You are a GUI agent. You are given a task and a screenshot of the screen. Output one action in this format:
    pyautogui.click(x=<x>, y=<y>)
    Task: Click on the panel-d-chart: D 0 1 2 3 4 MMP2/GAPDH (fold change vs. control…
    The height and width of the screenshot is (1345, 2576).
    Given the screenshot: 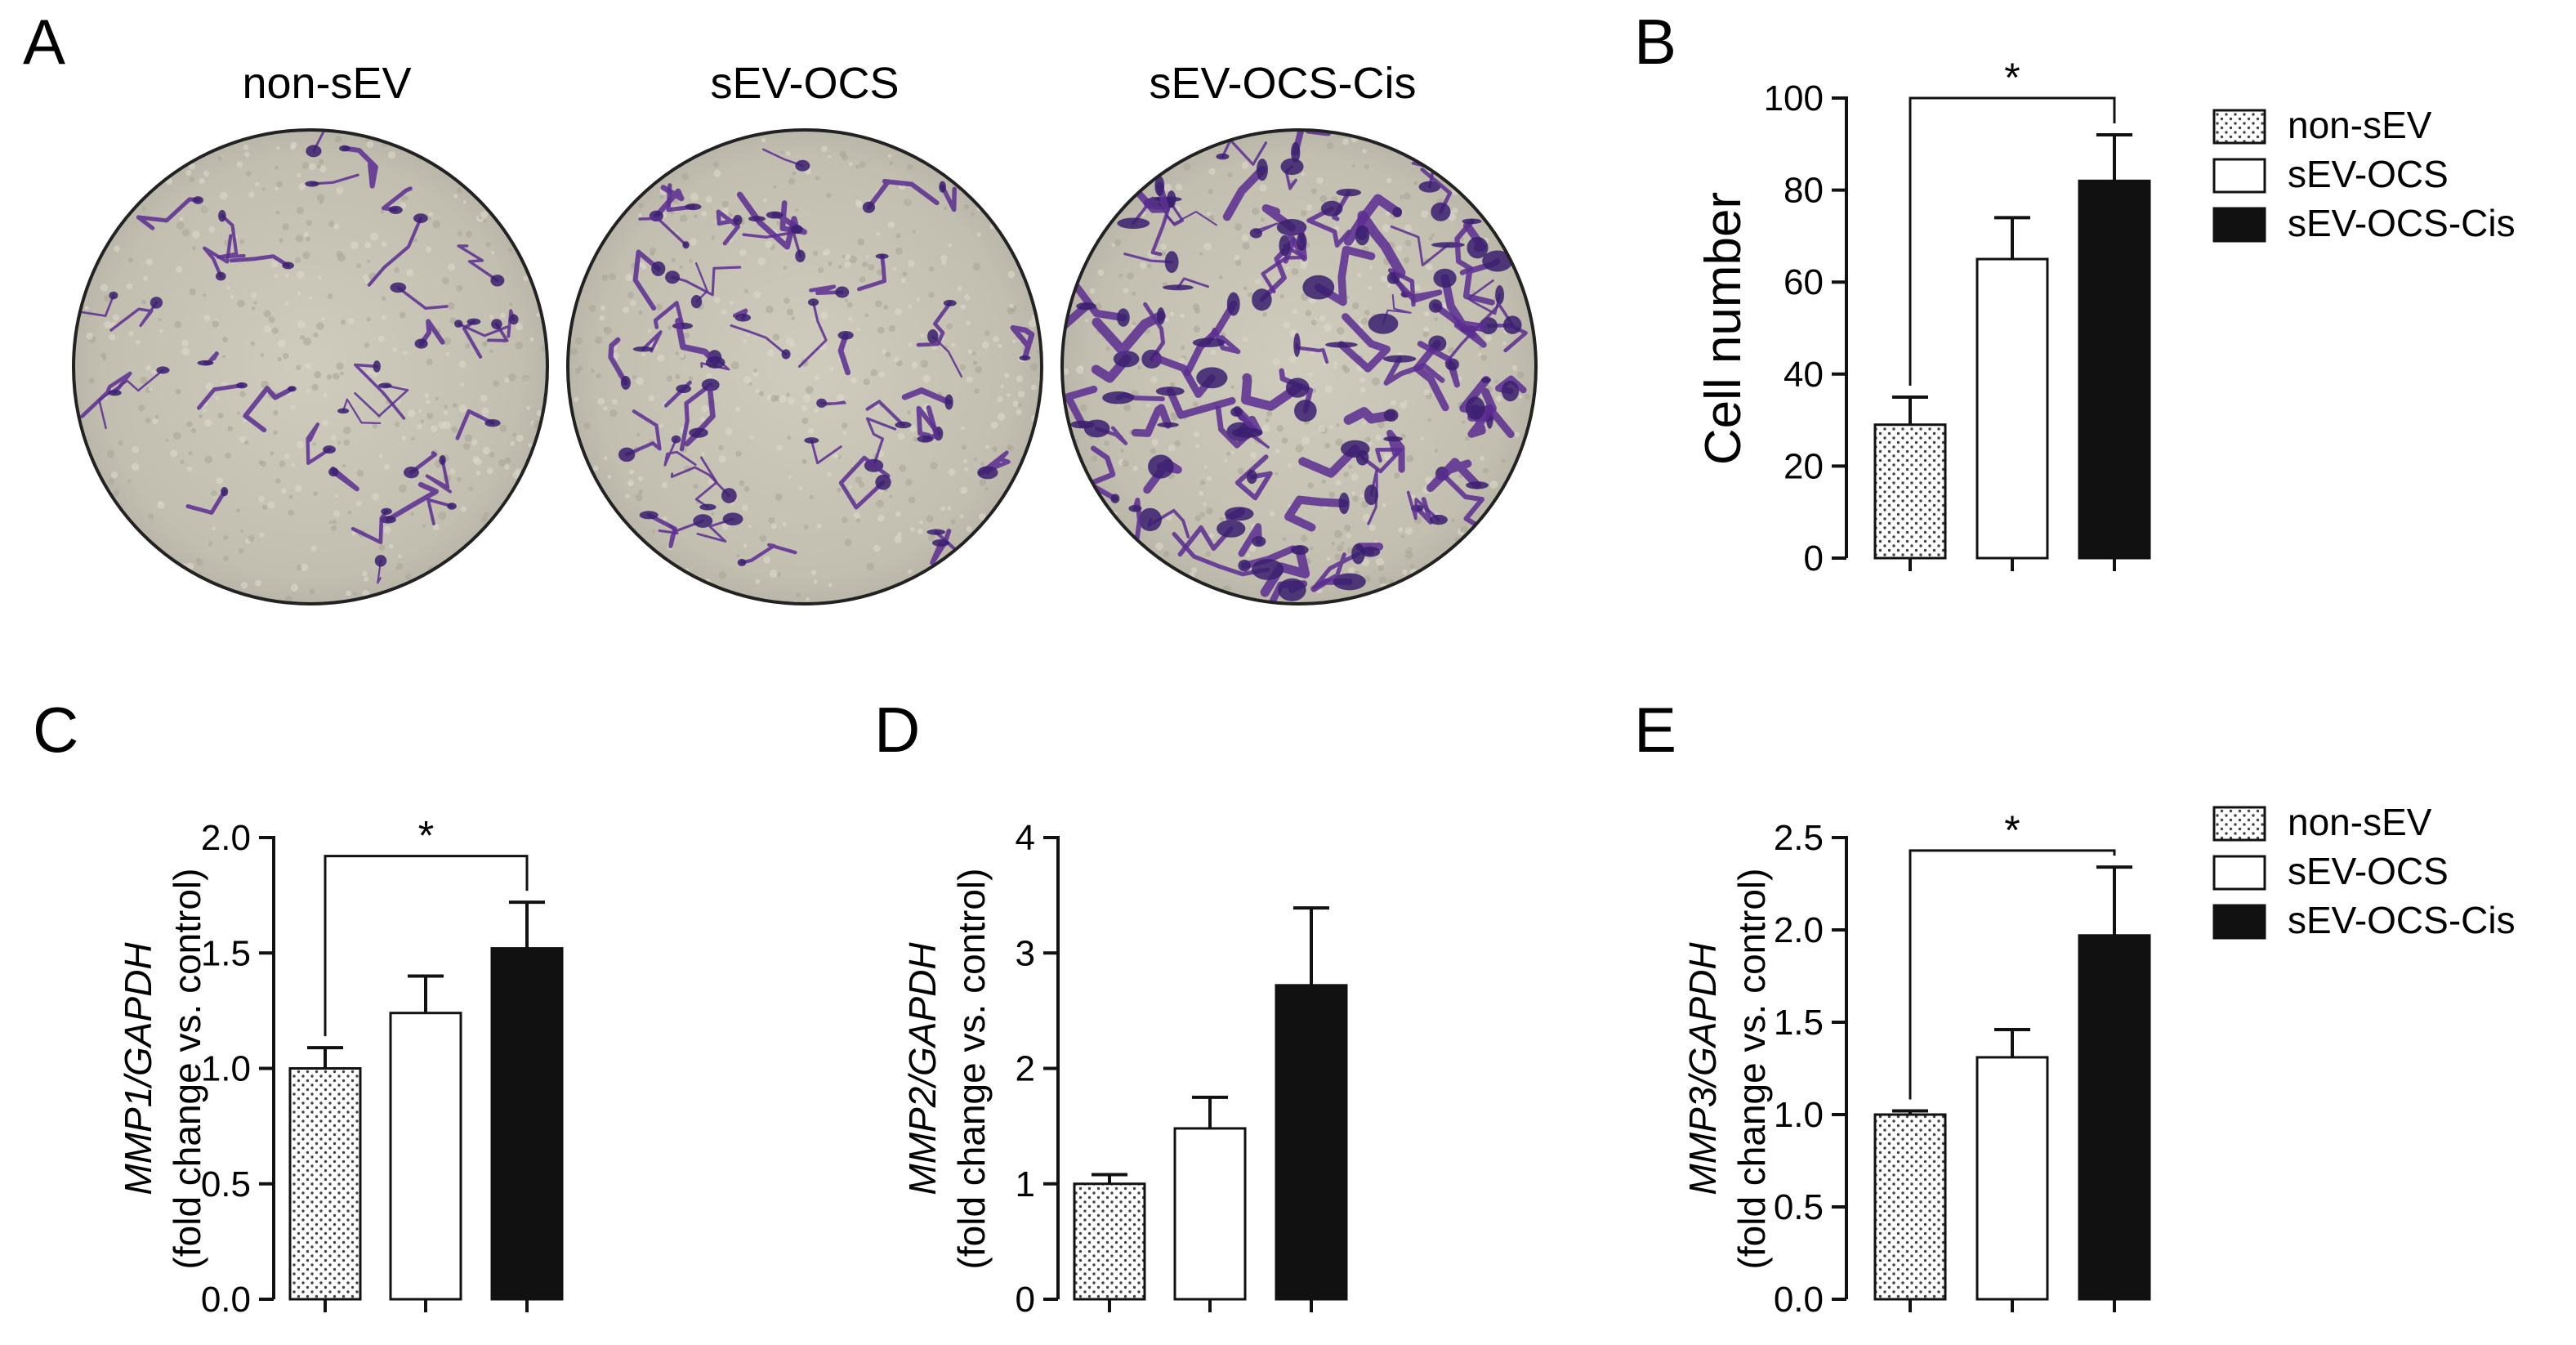 What is the action you would take?
    pyautogui.click(x=1111, y=1007)
    